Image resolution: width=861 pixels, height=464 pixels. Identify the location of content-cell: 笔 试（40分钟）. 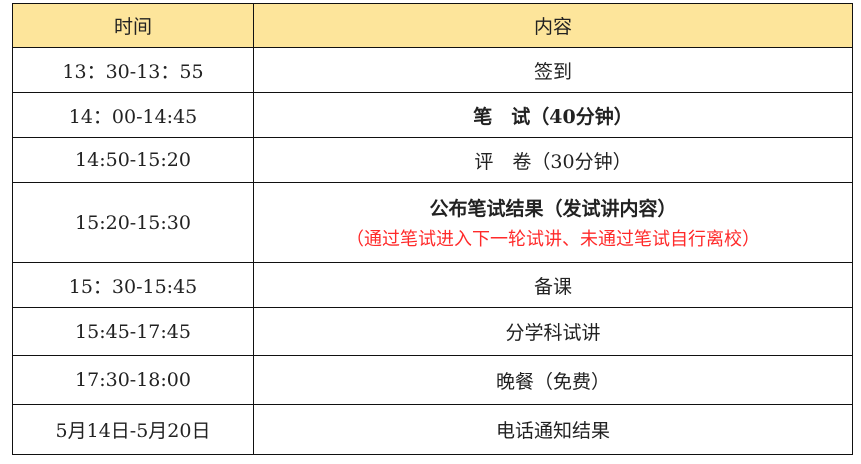
(553, 115).